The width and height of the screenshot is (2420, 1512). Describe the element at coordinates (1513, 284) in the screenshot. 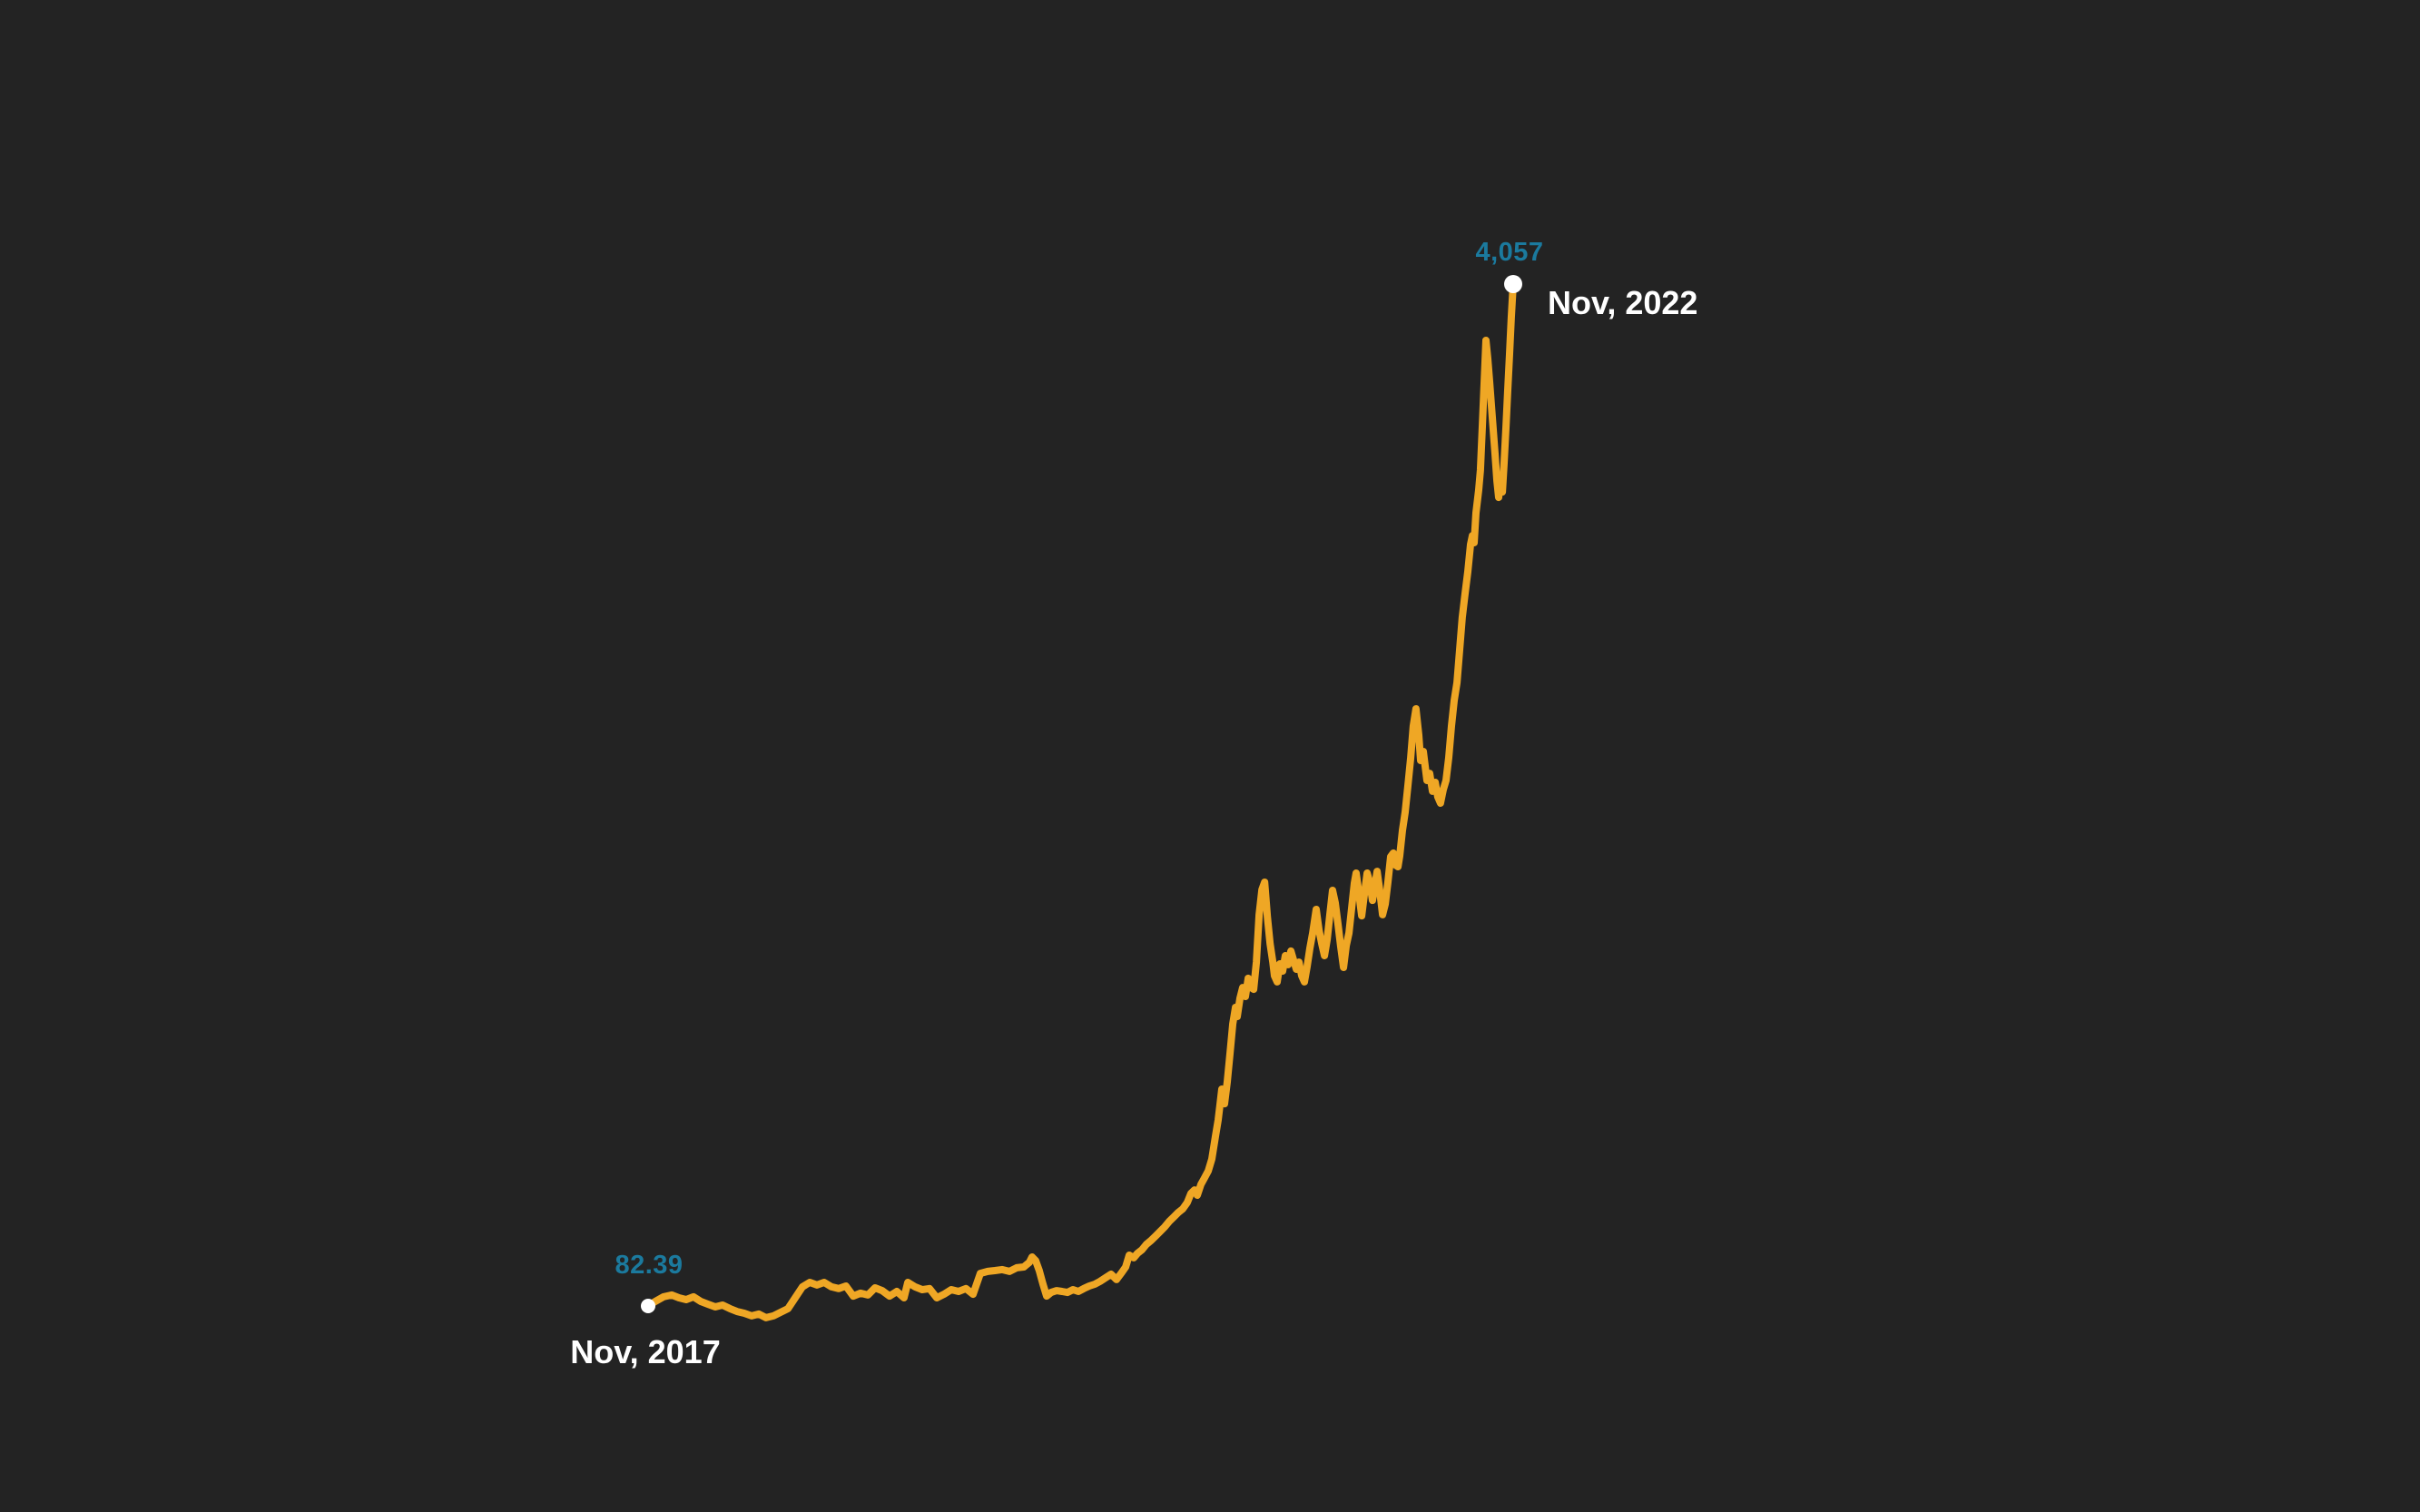

I see `end-point-marker` at that location.